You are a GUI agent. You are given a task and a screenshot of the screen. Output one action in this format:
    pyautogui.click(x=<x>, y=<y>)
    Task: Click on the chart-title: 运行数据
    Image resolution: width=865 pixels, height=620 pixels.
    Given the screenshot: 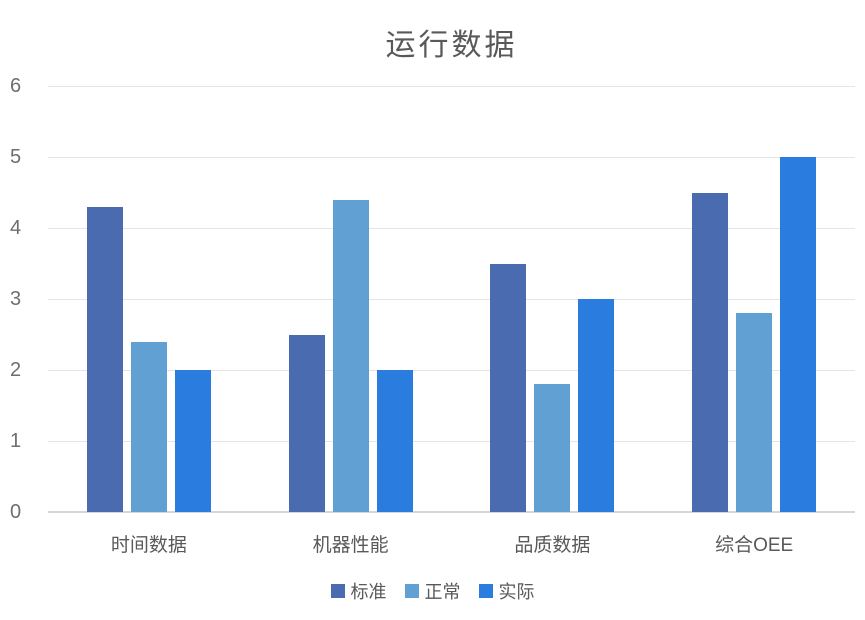 What is the action you would take?
    pyautogui.click(x=451, y=45)
    